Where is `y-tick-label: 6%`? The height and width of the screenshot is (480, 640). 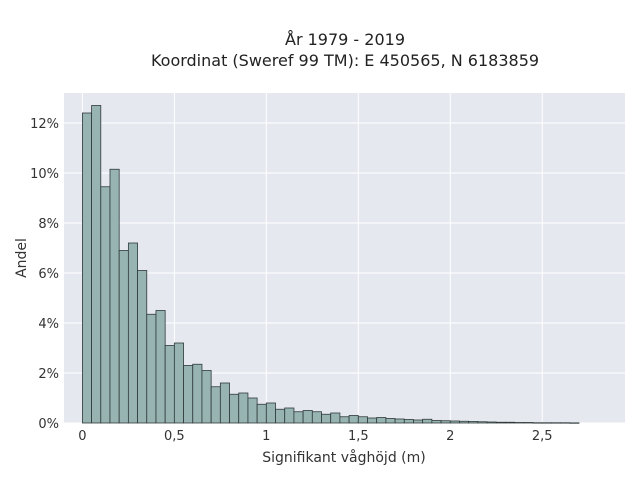
y-tick-label: 6% is located at coordinates (48, 274).